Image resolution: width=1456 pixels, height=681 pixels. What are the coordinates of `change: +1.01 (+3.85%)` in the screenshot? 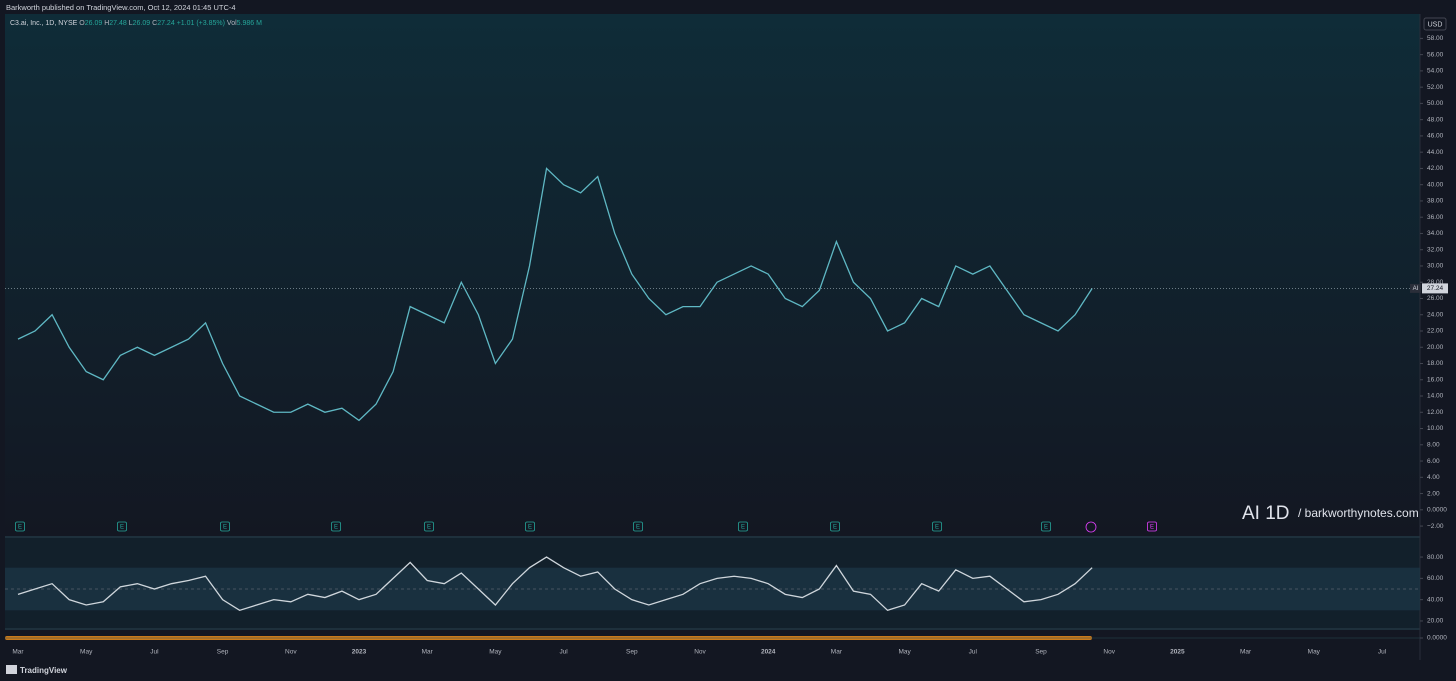 It's located at (201, 23).